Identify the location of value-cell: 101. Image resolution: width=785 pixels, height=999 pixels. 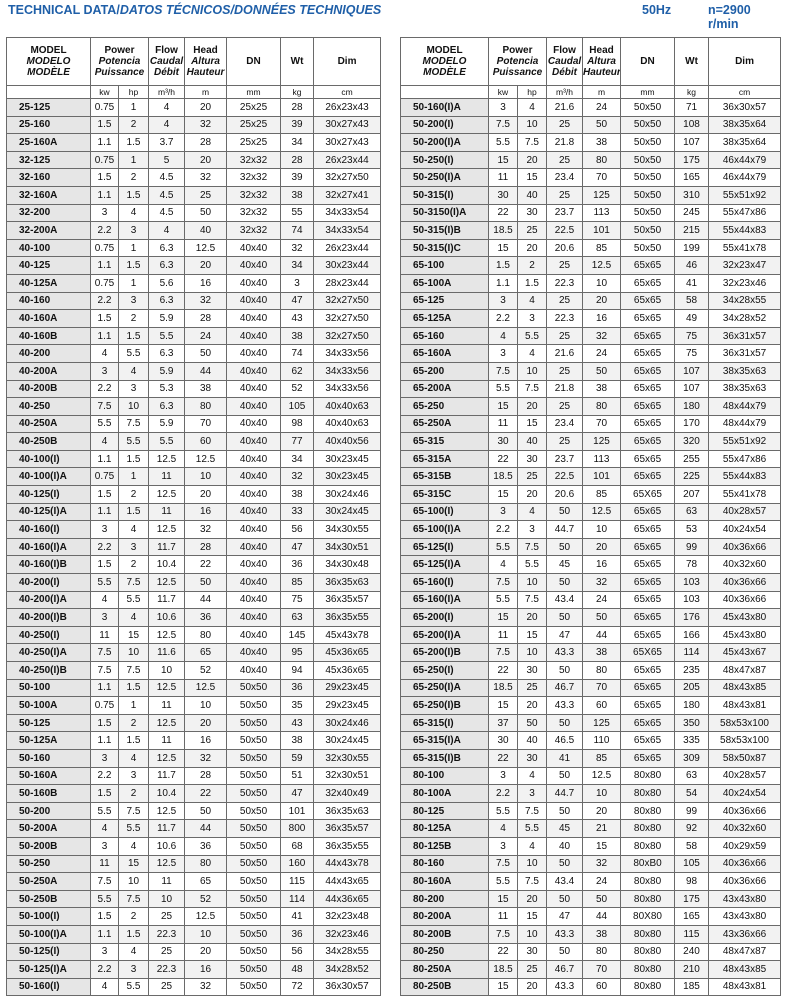
(602, 230).